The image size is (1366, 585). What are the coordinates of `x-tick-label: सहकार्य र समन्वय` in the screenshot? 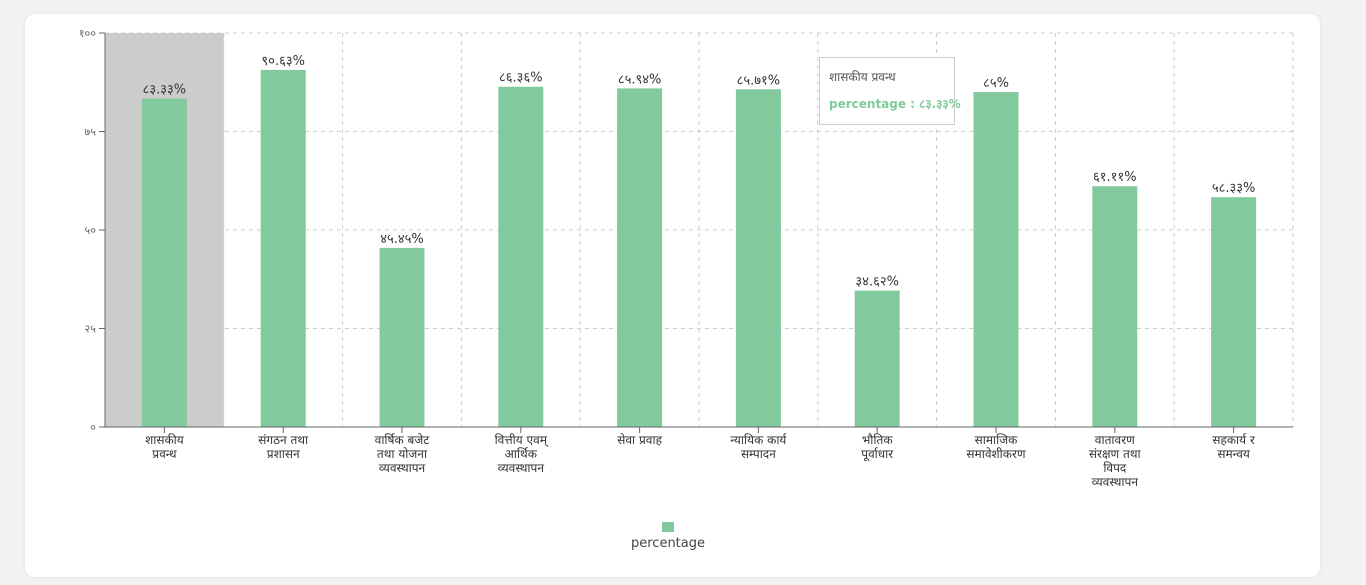 It's located at (1234, 447).